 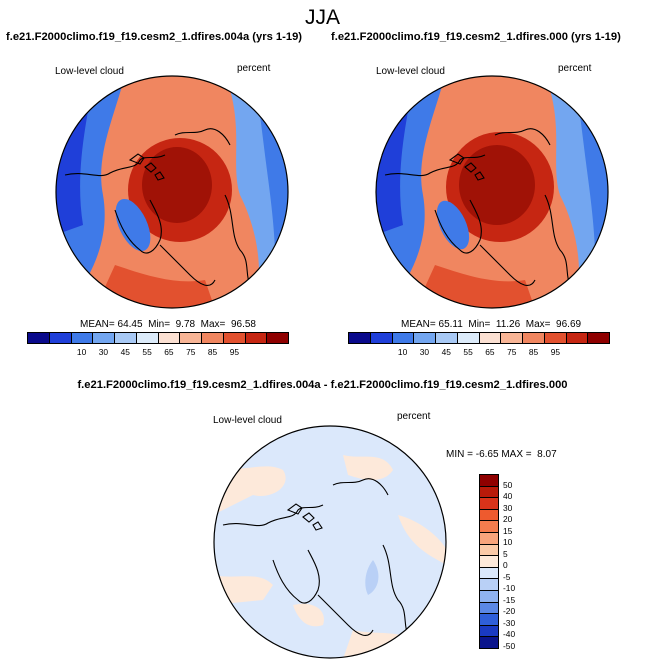 I want to click on panel-1-colorbar-tick-label: 65, so click(x=169, y=352).